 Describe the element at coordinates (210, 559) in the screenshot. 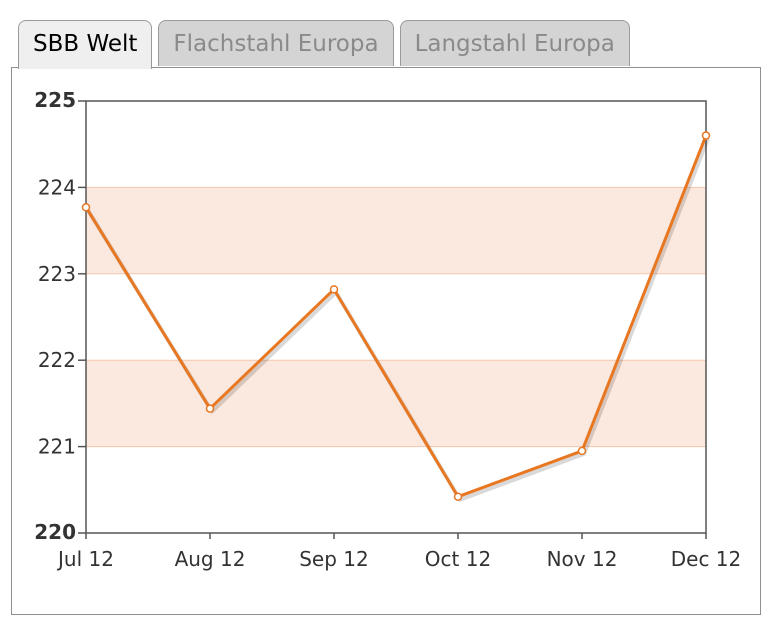

I see `x-tick-label: Aug 12` at that location.